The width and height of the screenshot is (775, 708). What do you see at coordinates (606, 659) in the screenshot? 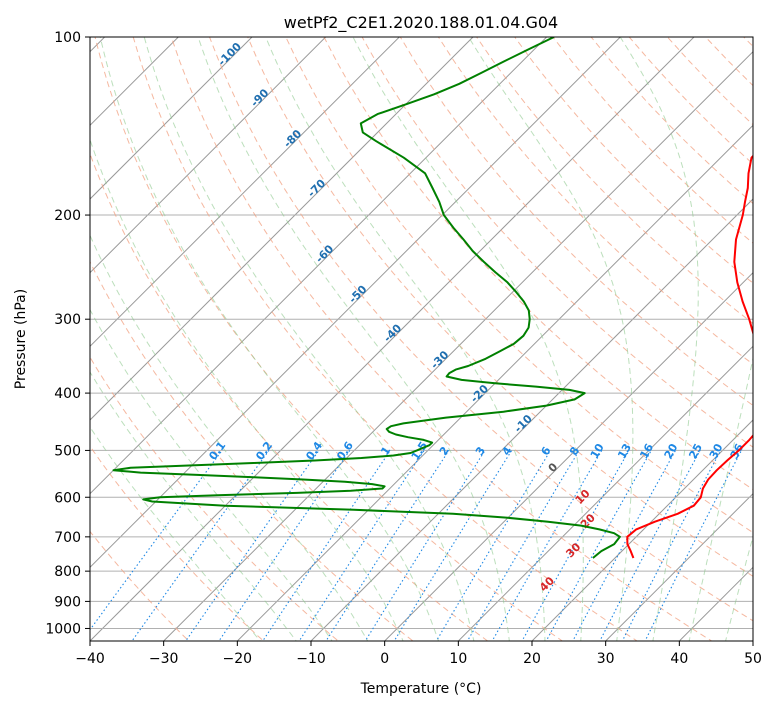
I see `x-tick-label: 30` at bounding box center [606, 659].